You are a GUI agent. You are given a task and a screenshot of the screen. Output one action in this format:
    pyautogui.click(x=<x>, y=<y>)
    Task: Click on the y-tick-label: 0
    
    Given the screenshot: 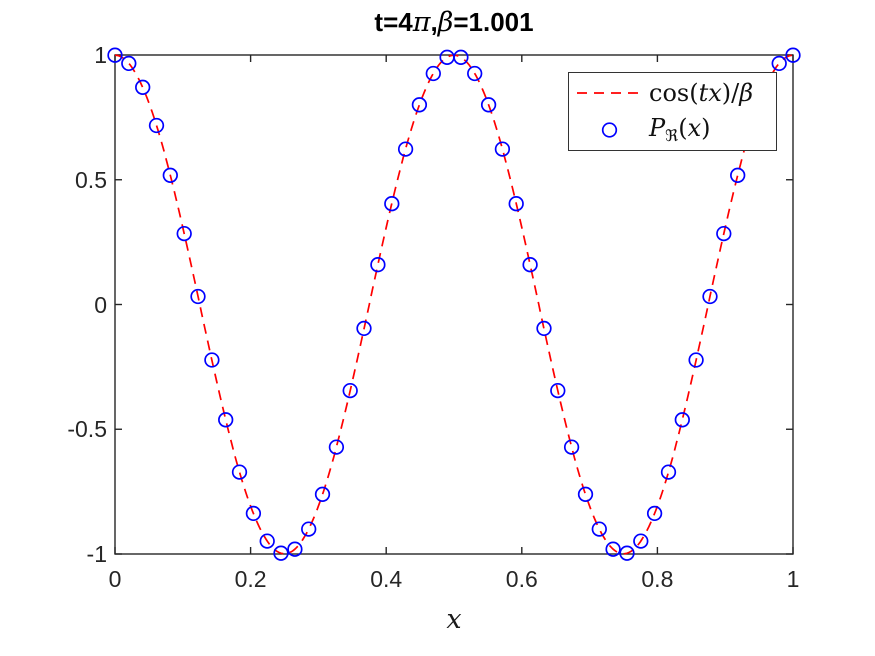 What is the action you would take?
    pyautogui.click(x=100, y=304)
    